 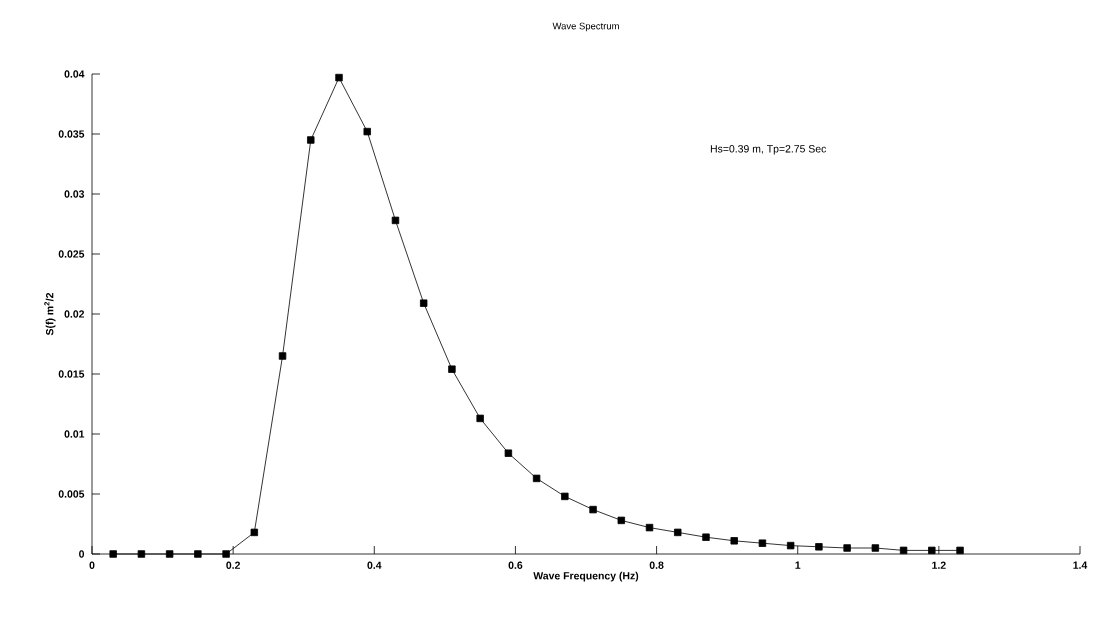 I want to click on x-axis-title: Wave Frequency (Hz), so click(x=586, y=576).